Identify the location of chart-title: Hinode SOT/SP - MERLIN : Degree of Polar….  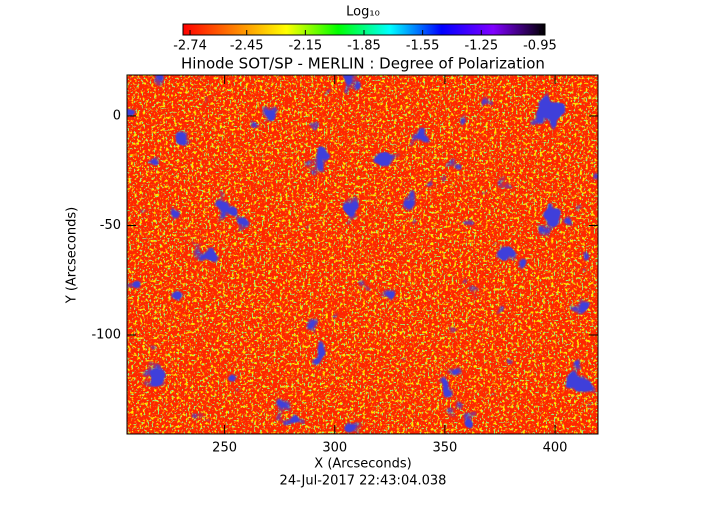
(363, 64).